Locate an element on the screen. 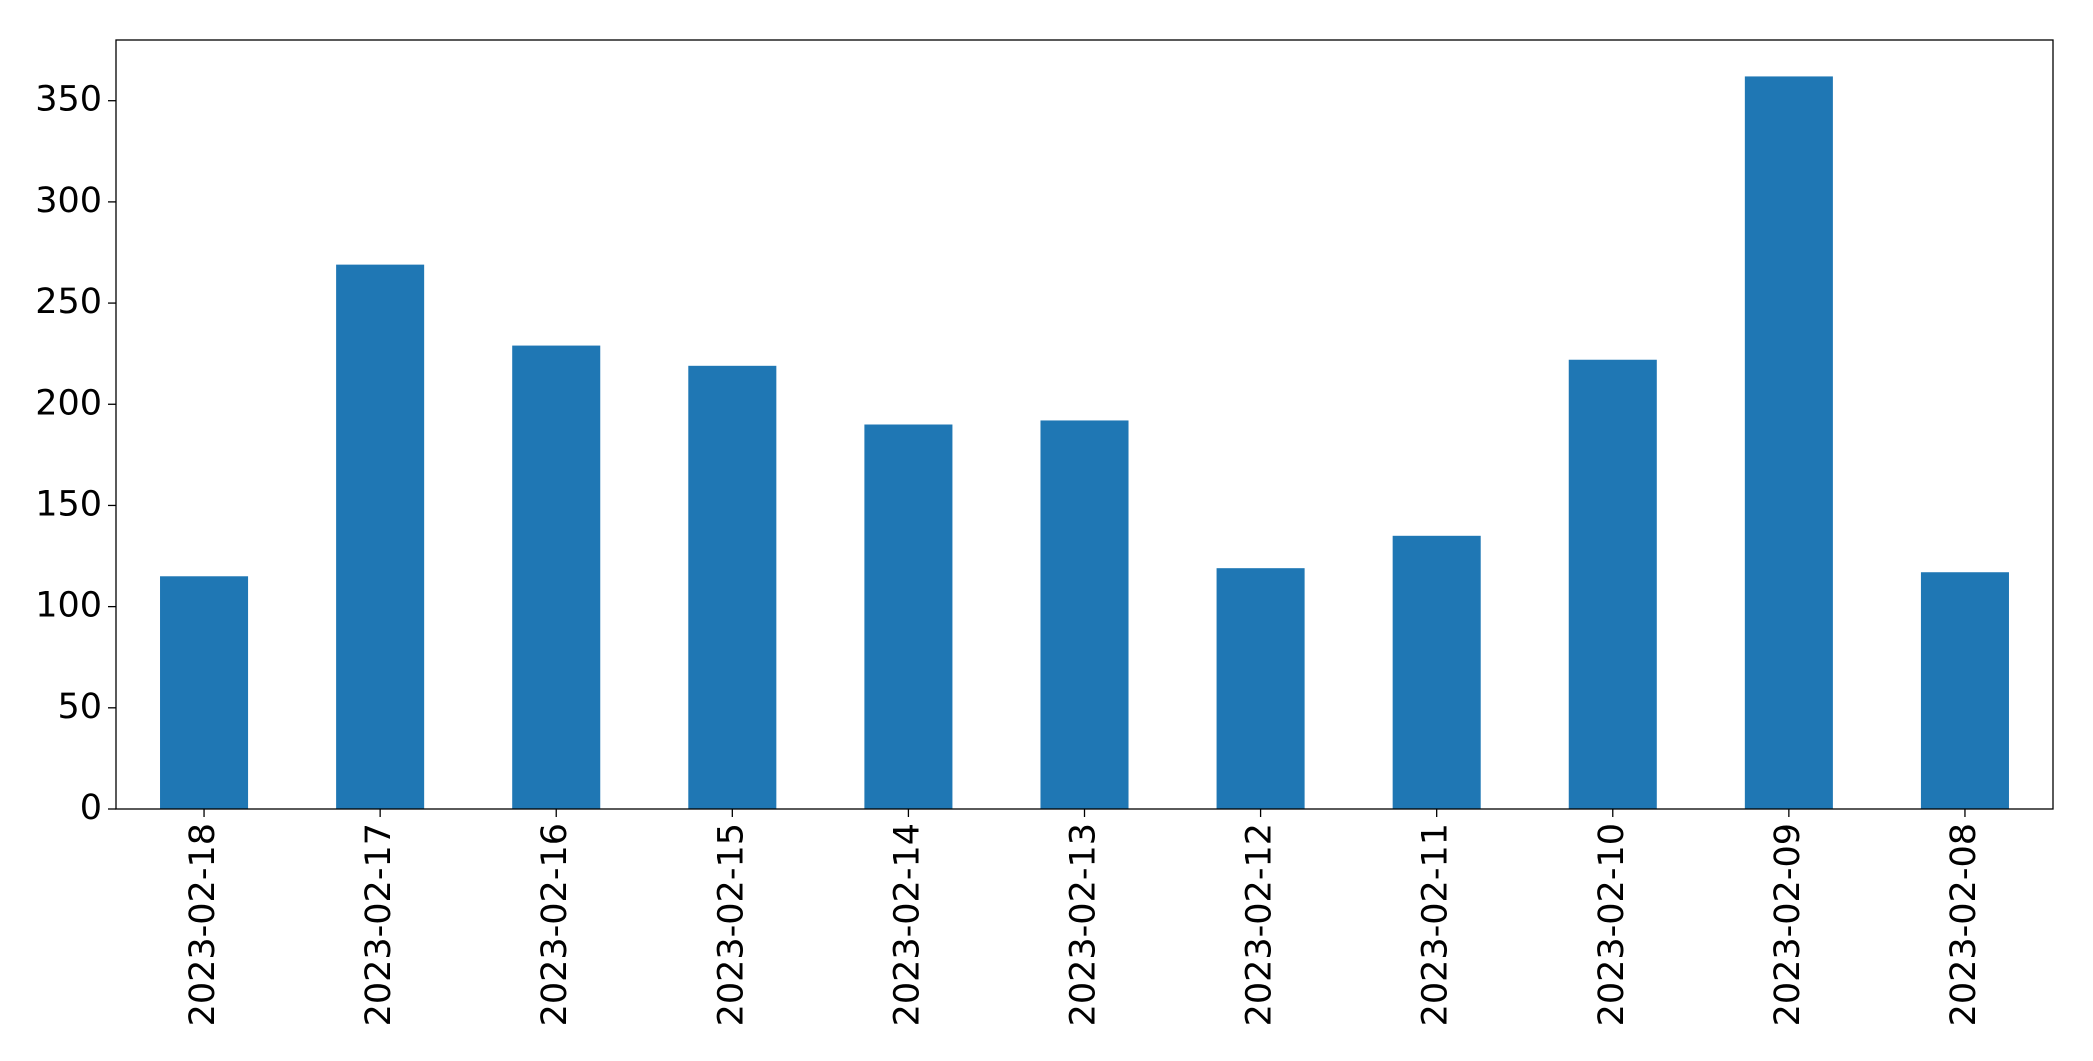 The image size is (2093, 1061). x-tick-label: 2023-02-11 is located at coordinates (1436, 924).